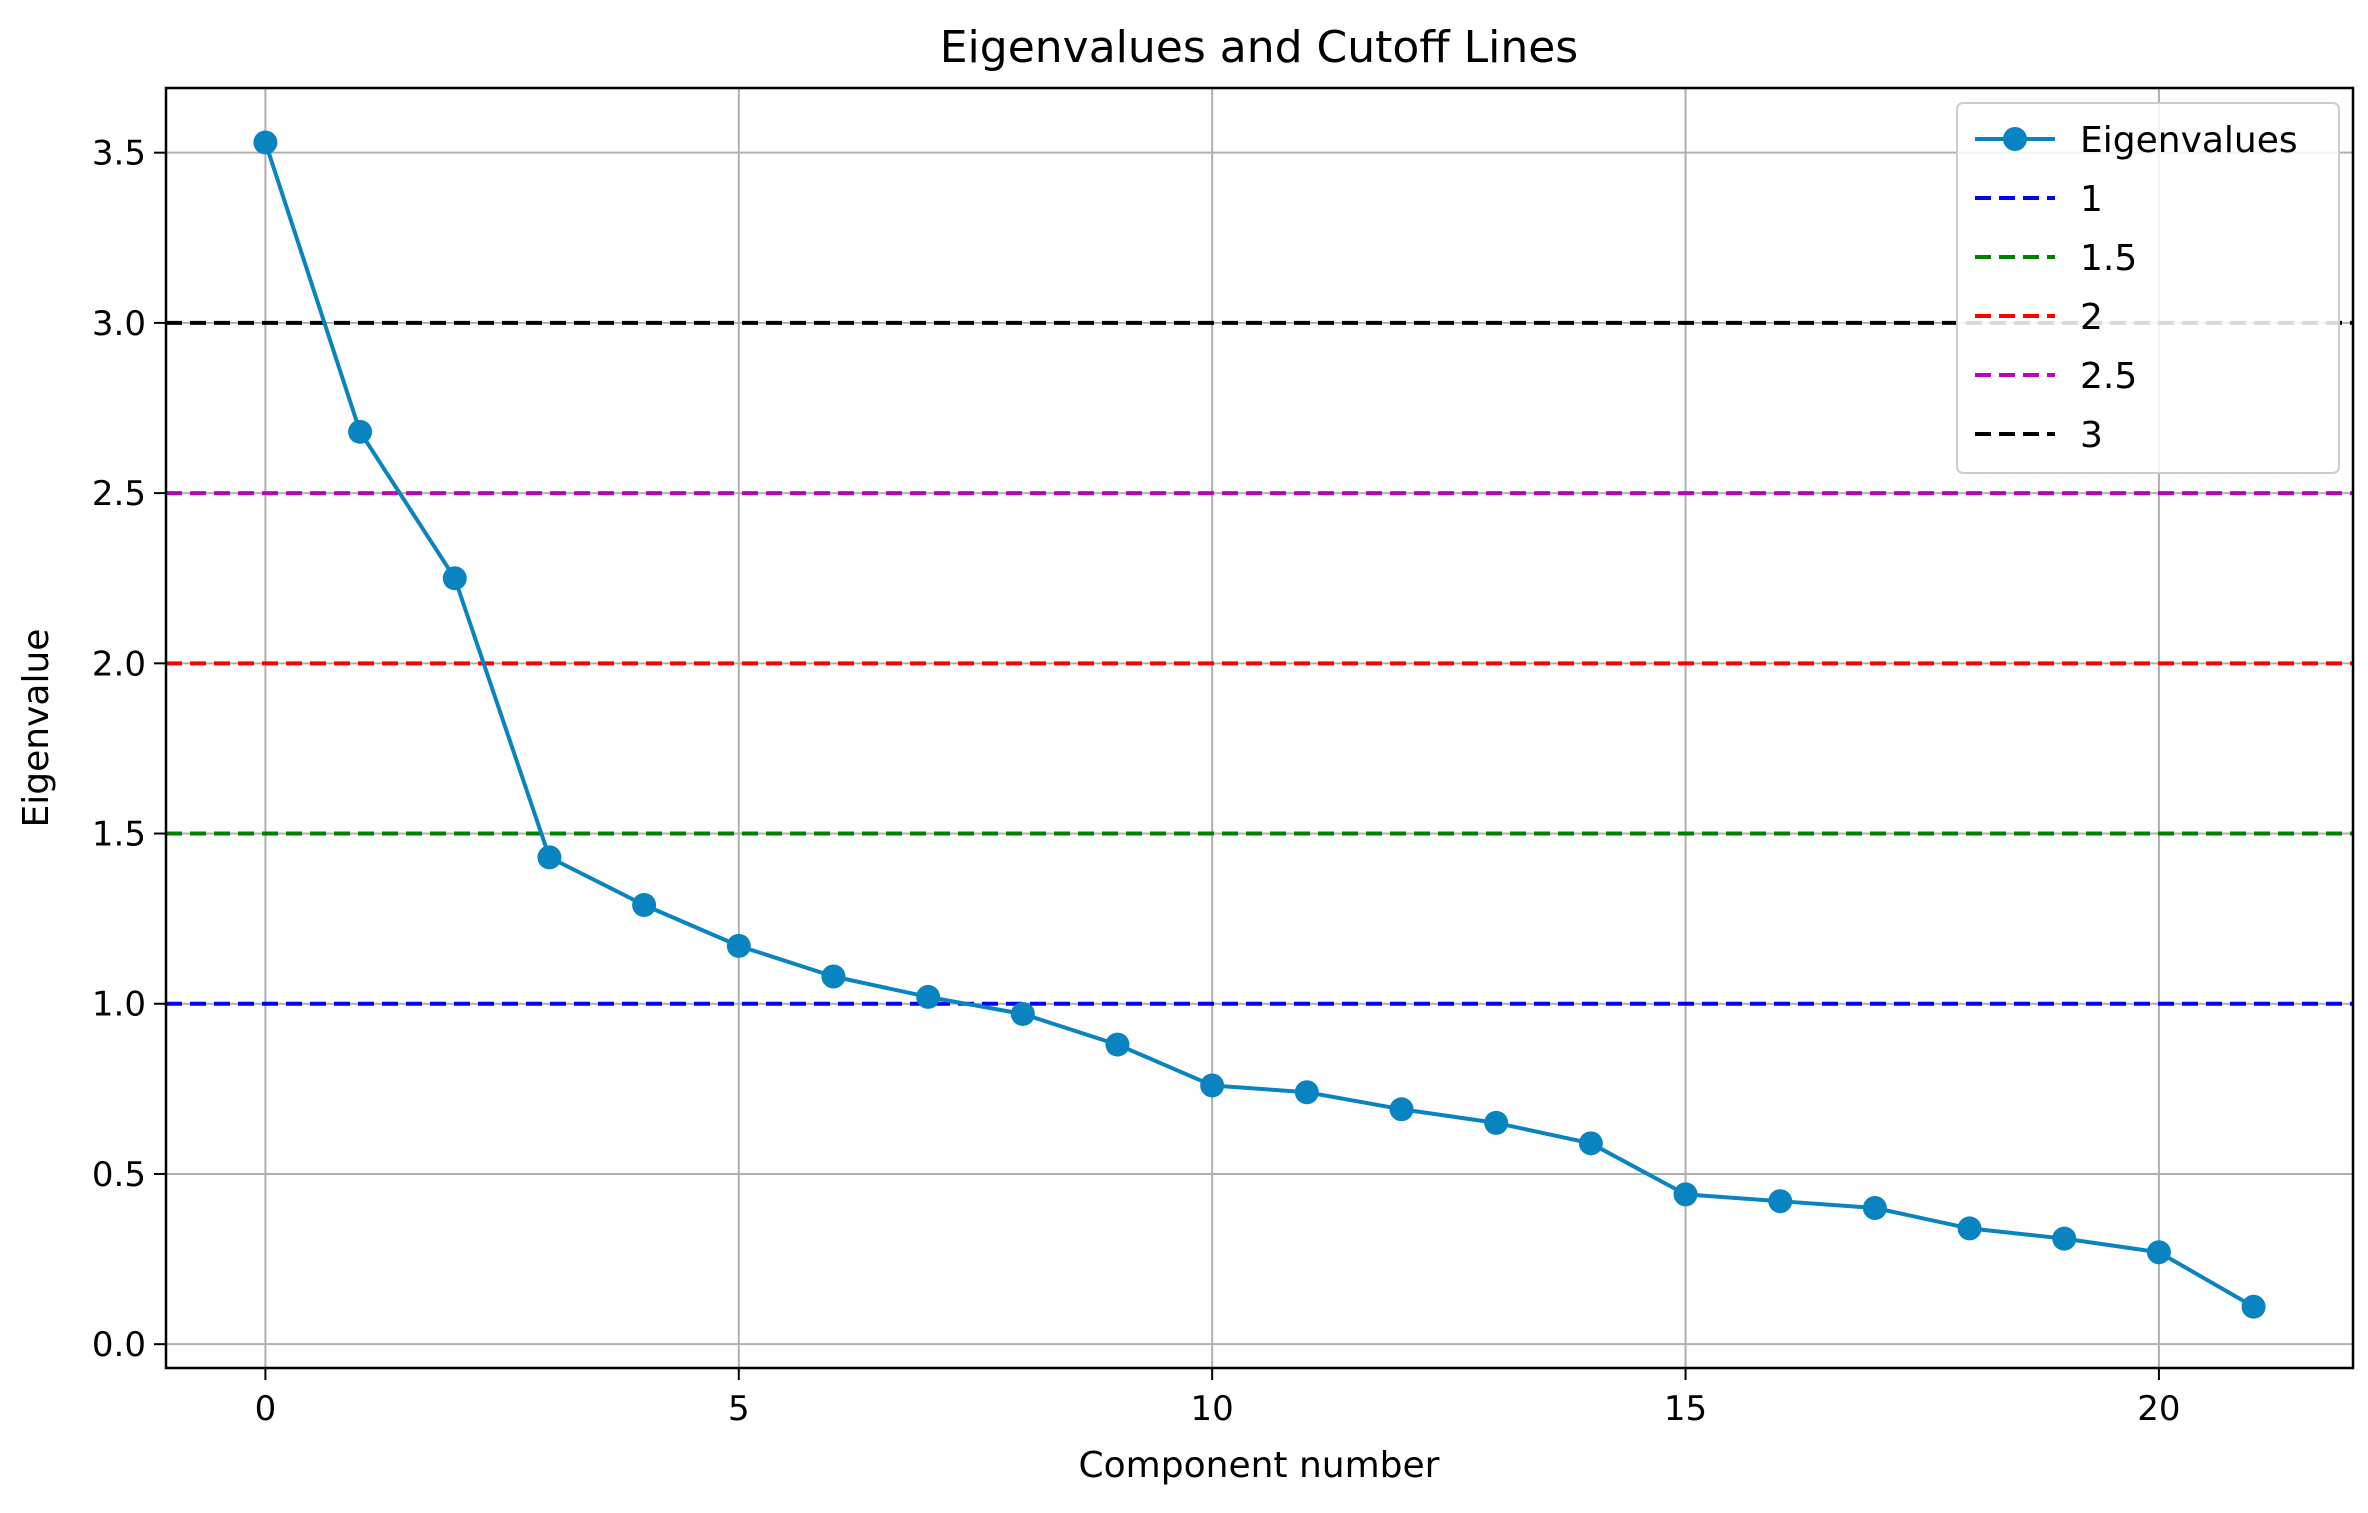  What do you see at coordinates (1259, 1465) in the screenshot?
I see `x-axis-label: Component number` at bounding box center [1259, 1465].